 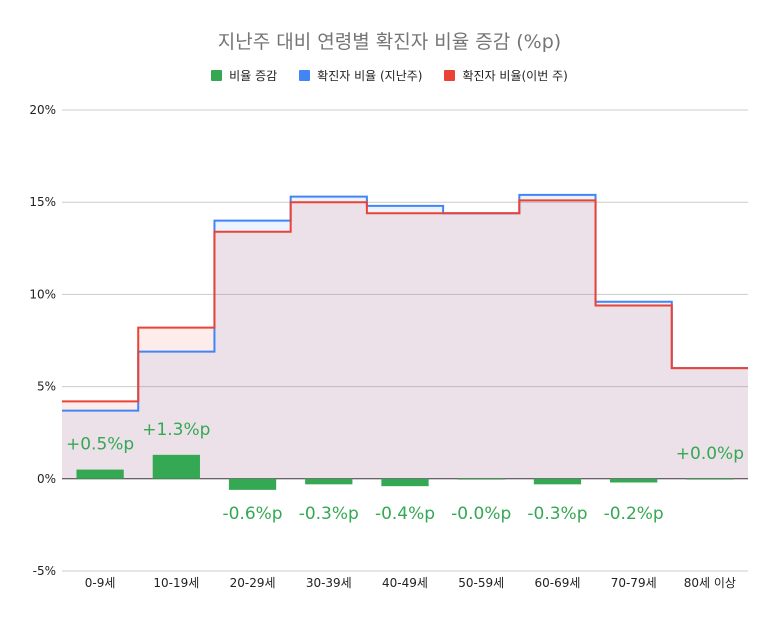 I want to click on legend-swatch-this-week, so click(x=450, y=75).